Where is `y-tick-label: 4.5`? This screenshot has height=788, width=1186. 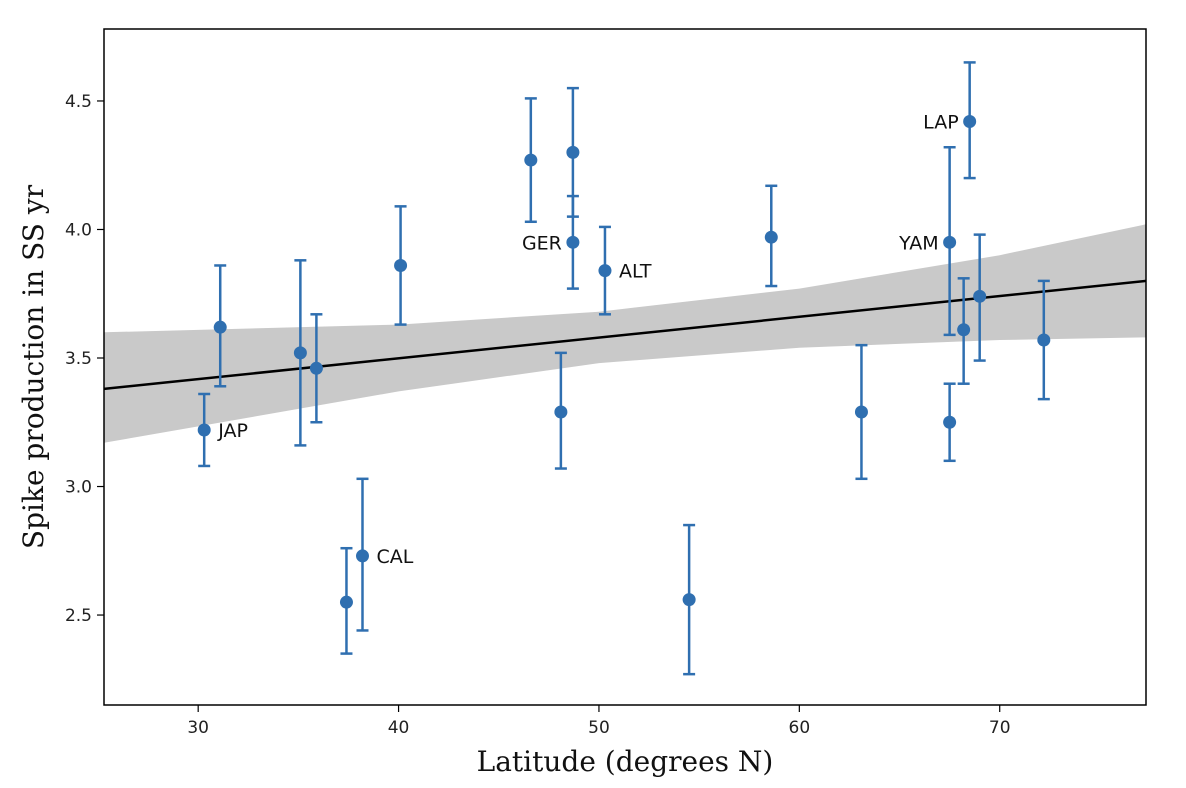 y-tick-label: 4.5 is located at coordinates (78, 102).